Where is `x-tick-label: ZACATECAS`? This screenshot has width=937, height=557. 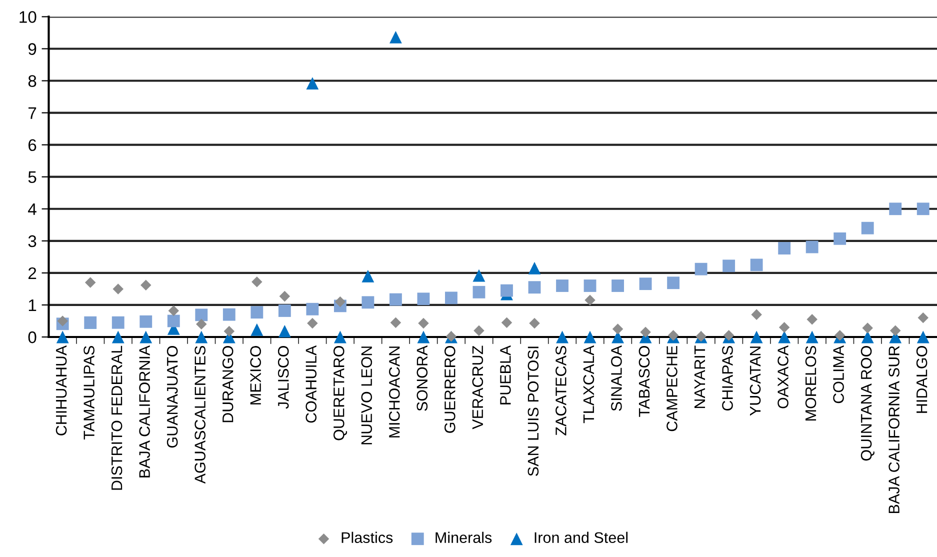
x-tick-label: ZACATECAS is located at coordinates (561, 391).